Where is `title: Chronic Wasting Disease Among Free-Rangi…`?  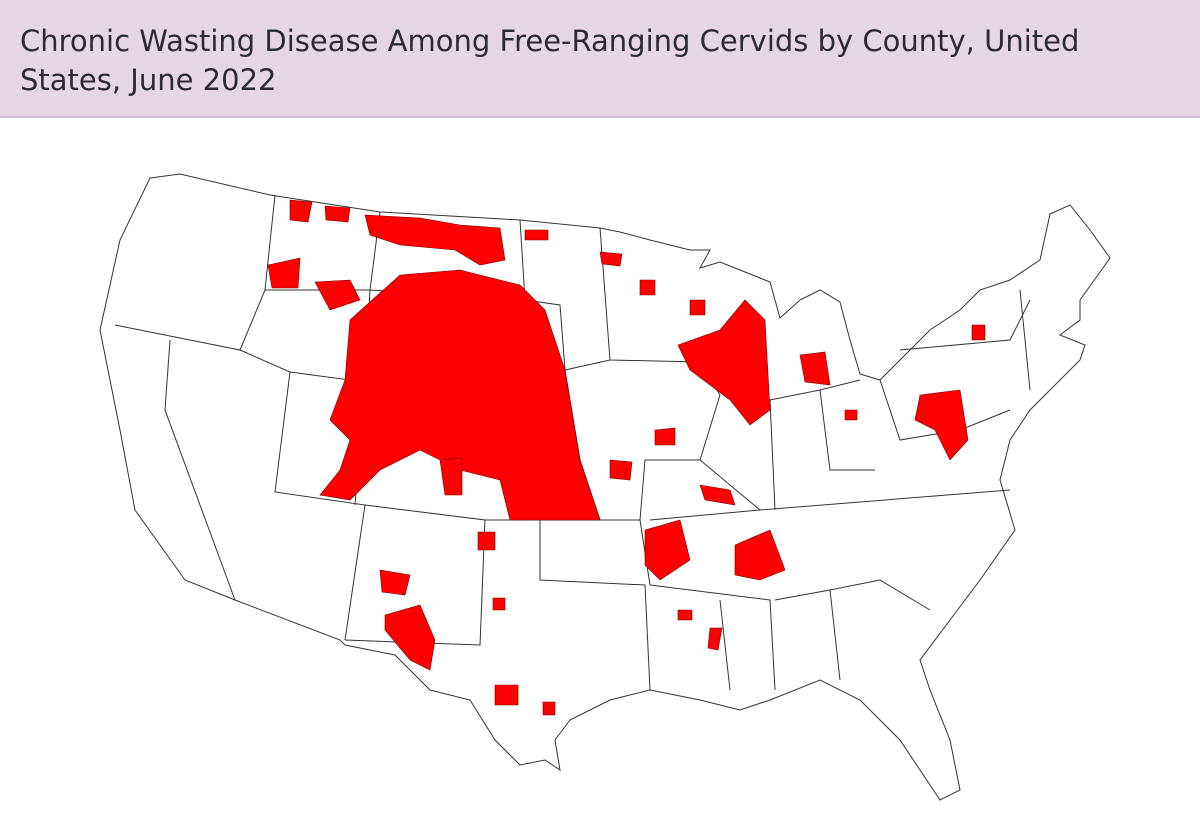 title: Chronic Wasting Disease Among Free-Rangi… is located at coordinates (550, 60).